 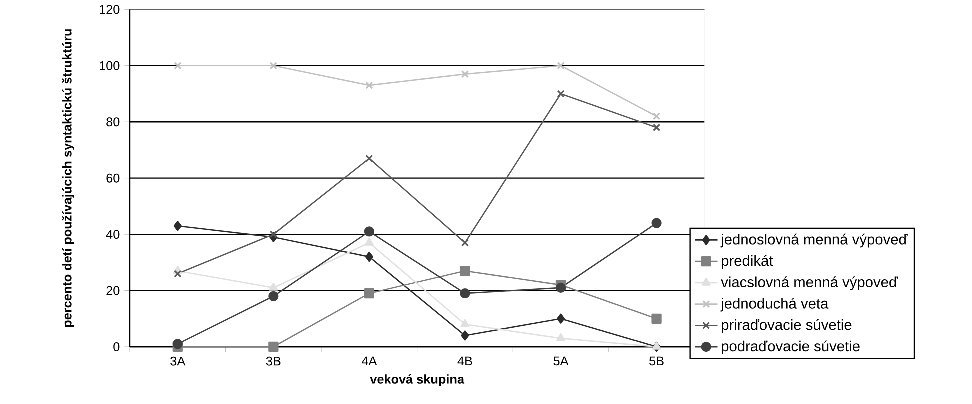 I want to click on y-tick-label: 80, so click(x=113, y=122).